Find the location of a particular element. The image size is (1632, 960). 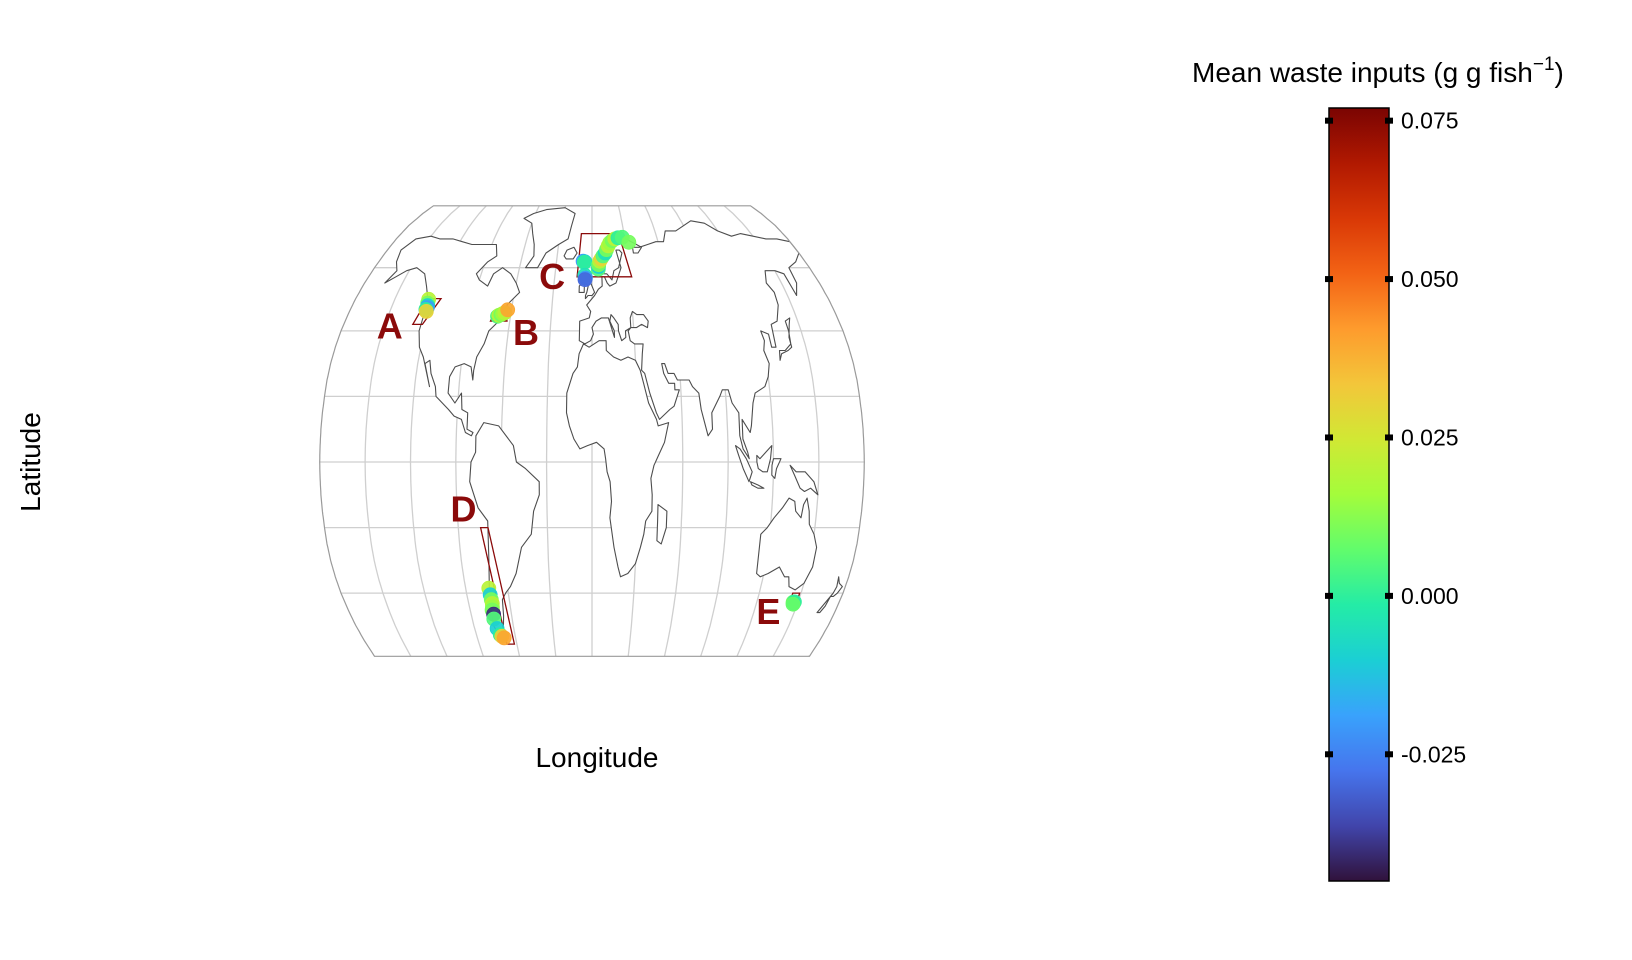

farm-points is located at coordinates (610, 437).